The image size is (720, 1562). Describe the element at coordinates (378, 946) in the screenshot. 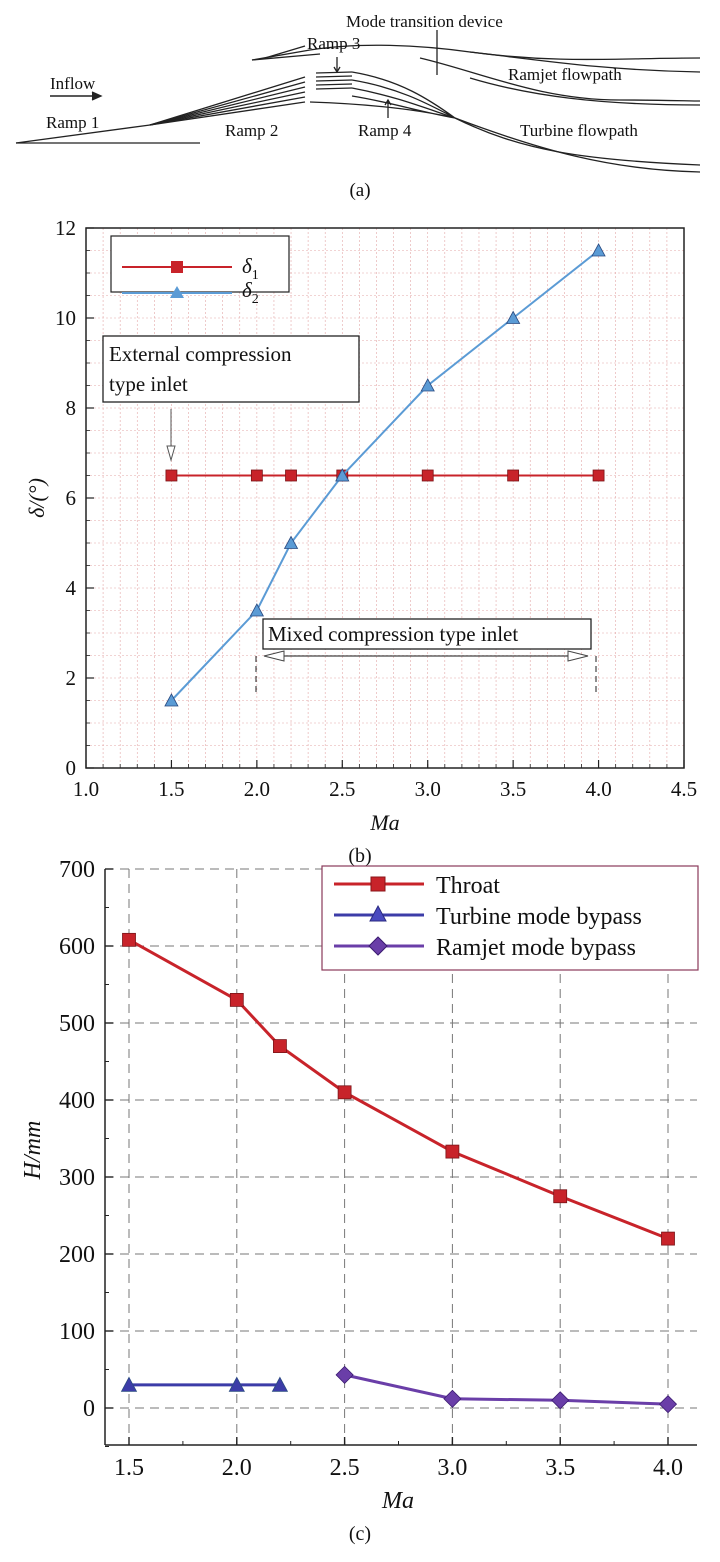

I see `legend-ramjet-marker` at that location.